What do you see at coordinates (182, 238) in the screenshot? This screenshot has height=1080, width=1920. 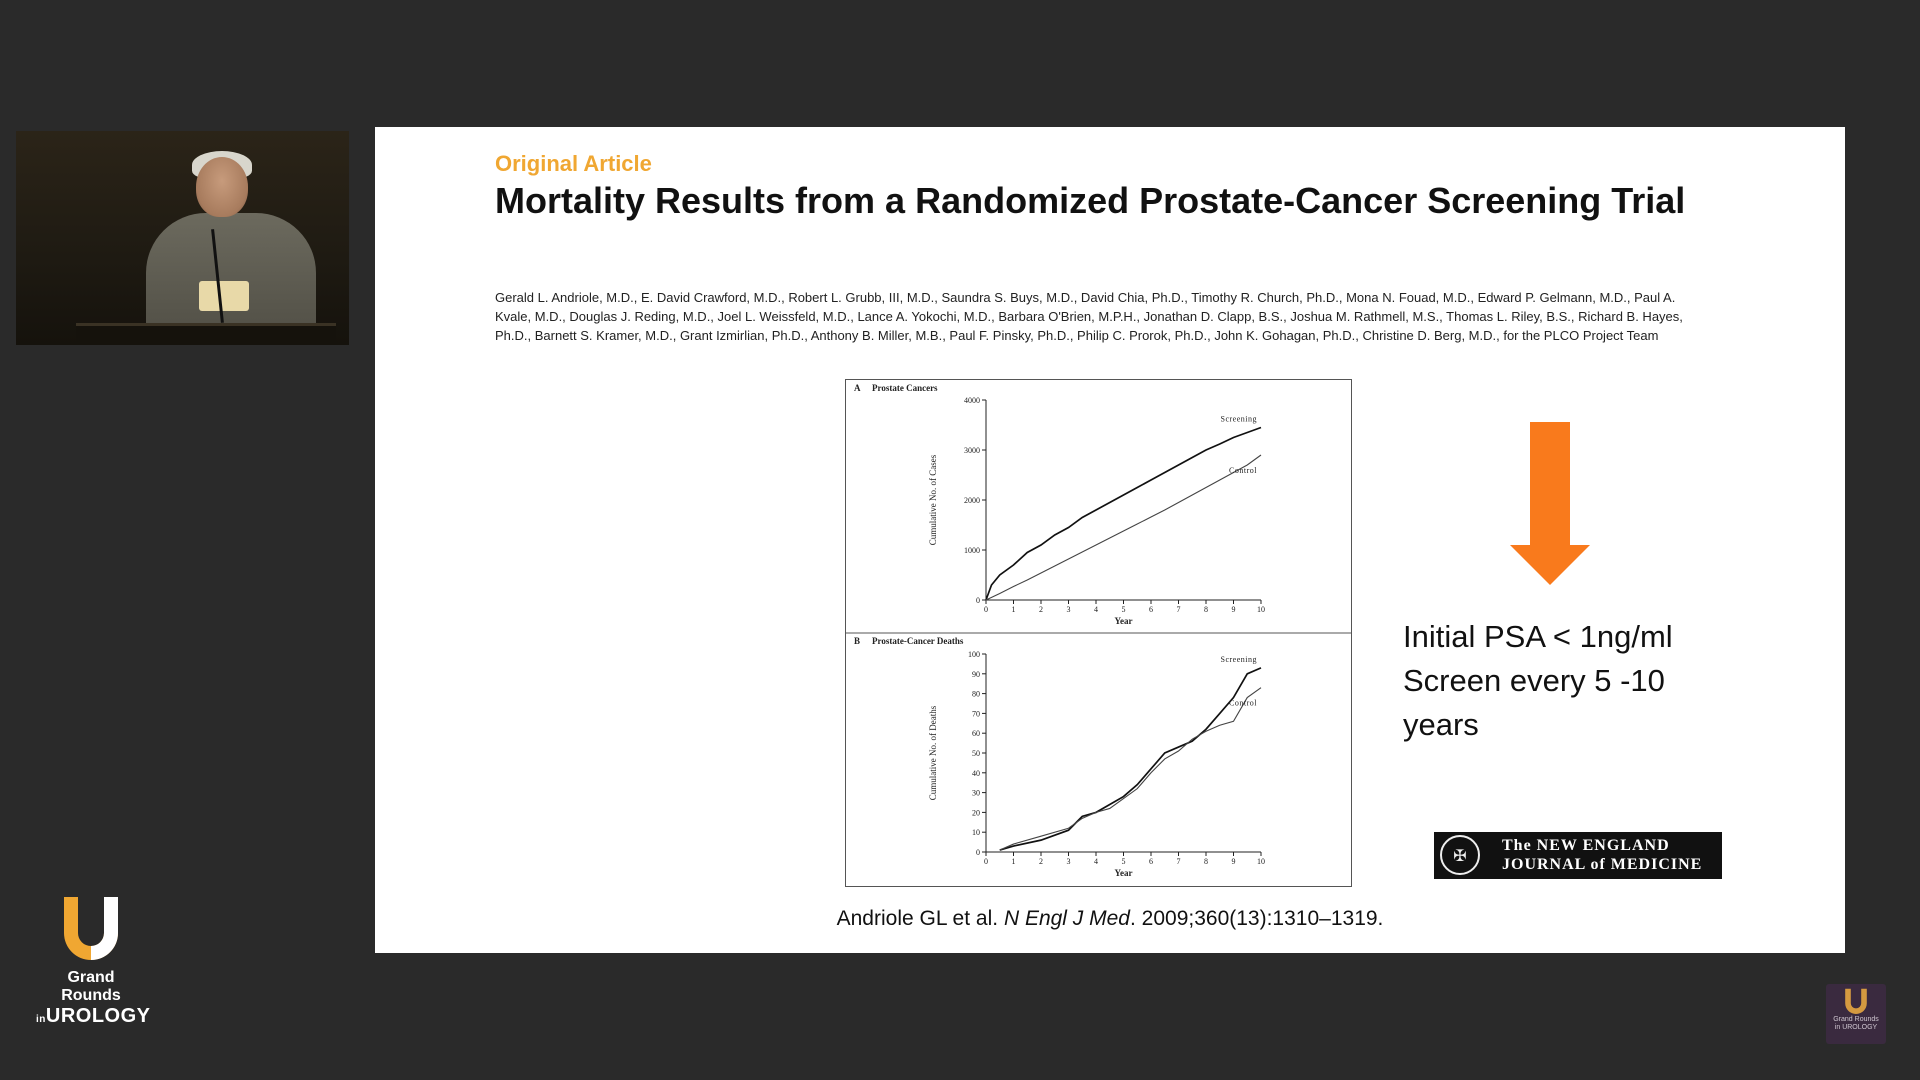 I see `speaker-video` at bounding box center [182, 238].